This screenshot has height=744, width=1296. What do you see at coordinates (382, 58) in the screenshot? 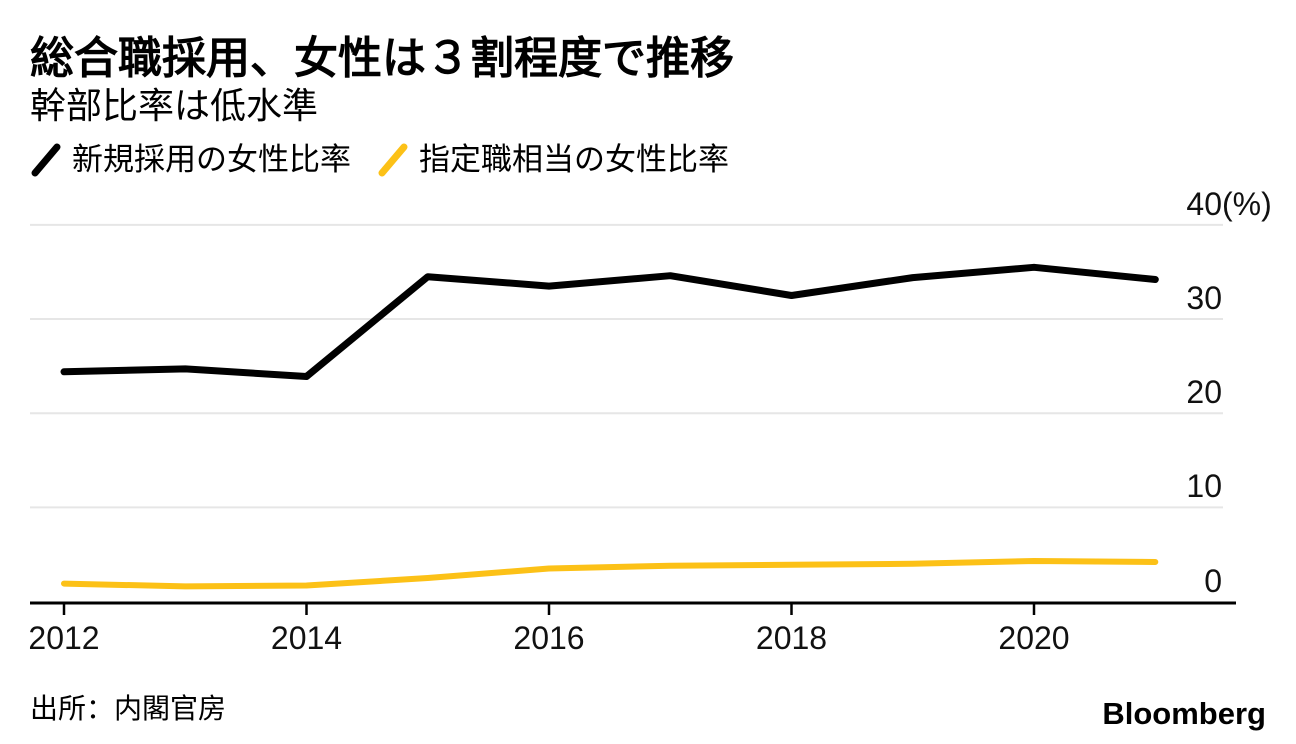
I see `page-title: 総合職採用、女性は３割程度で推移` at bounding box center [382, 58].